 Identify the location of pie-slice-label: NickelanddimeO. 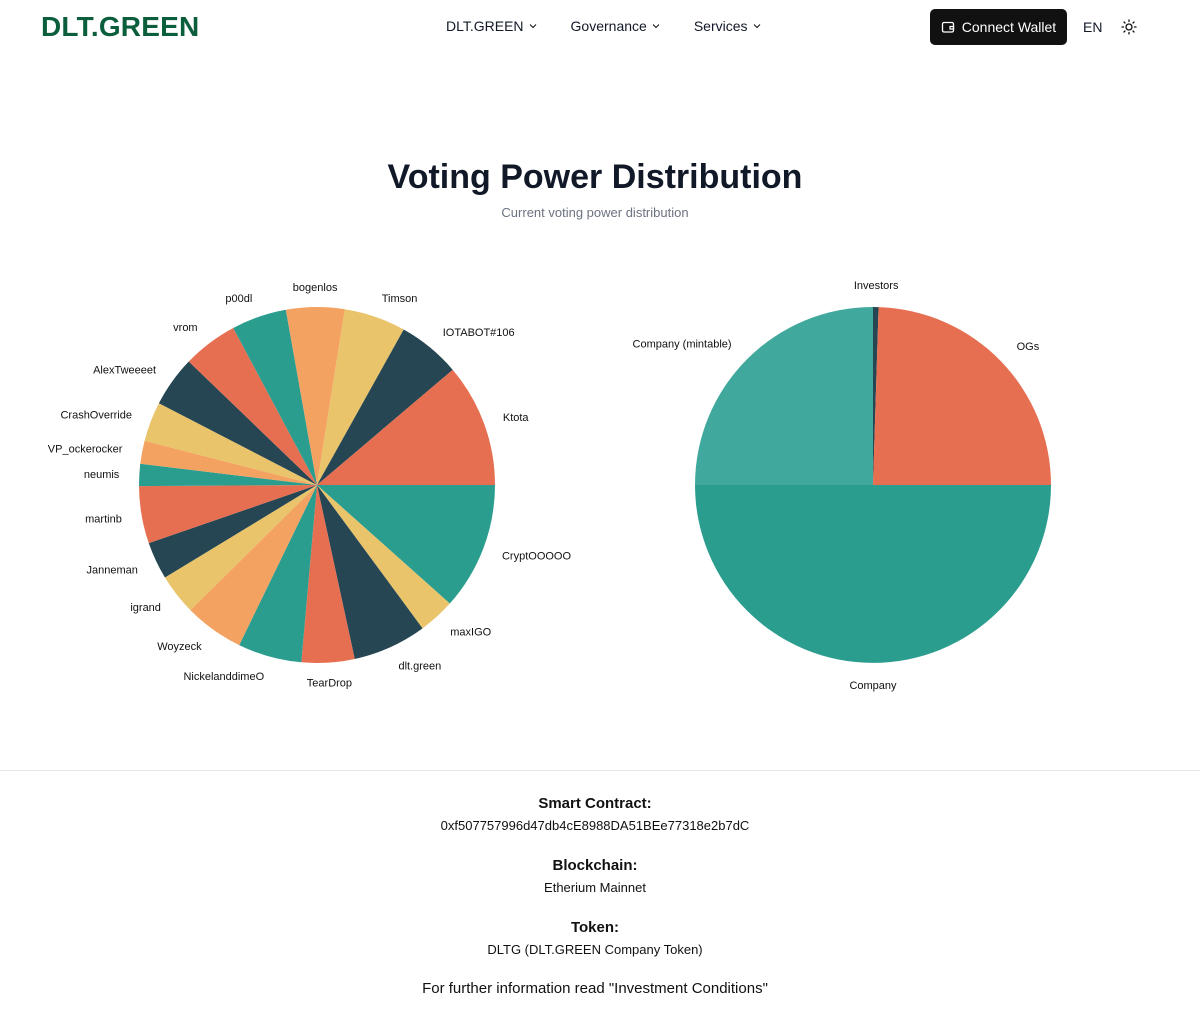
(223, 677).